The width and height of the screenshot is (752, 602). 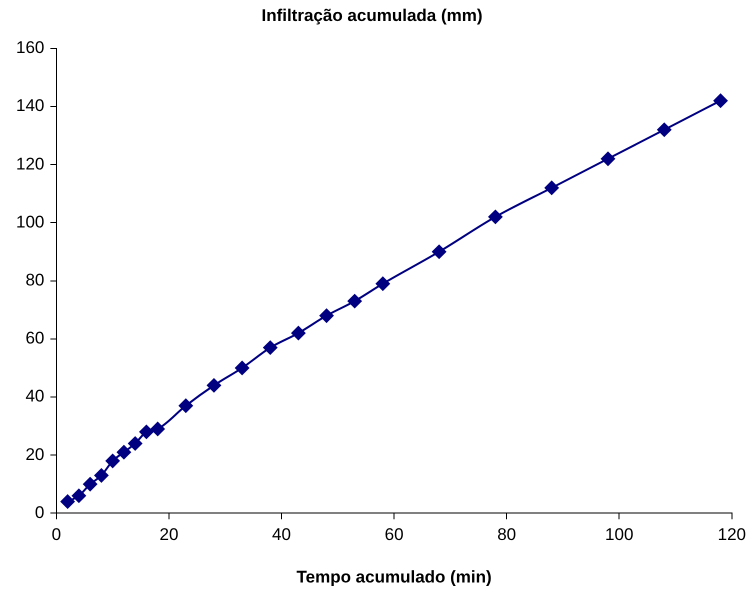 What do you see at coordinates (34, 280) in the screenshot?
I see `y-tick-label: 80` at bounding box center [34, 280].